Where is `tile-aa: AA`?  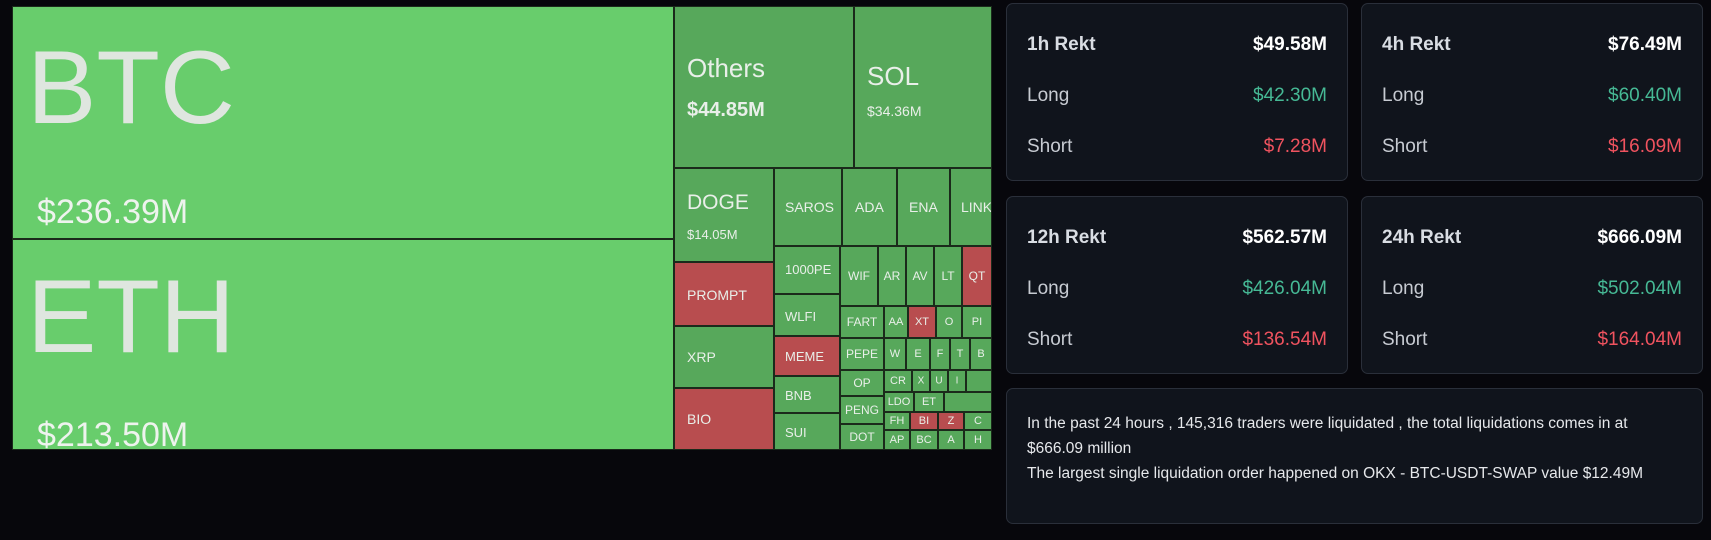
tile-aa: AA is located at coordinates (896, 322).